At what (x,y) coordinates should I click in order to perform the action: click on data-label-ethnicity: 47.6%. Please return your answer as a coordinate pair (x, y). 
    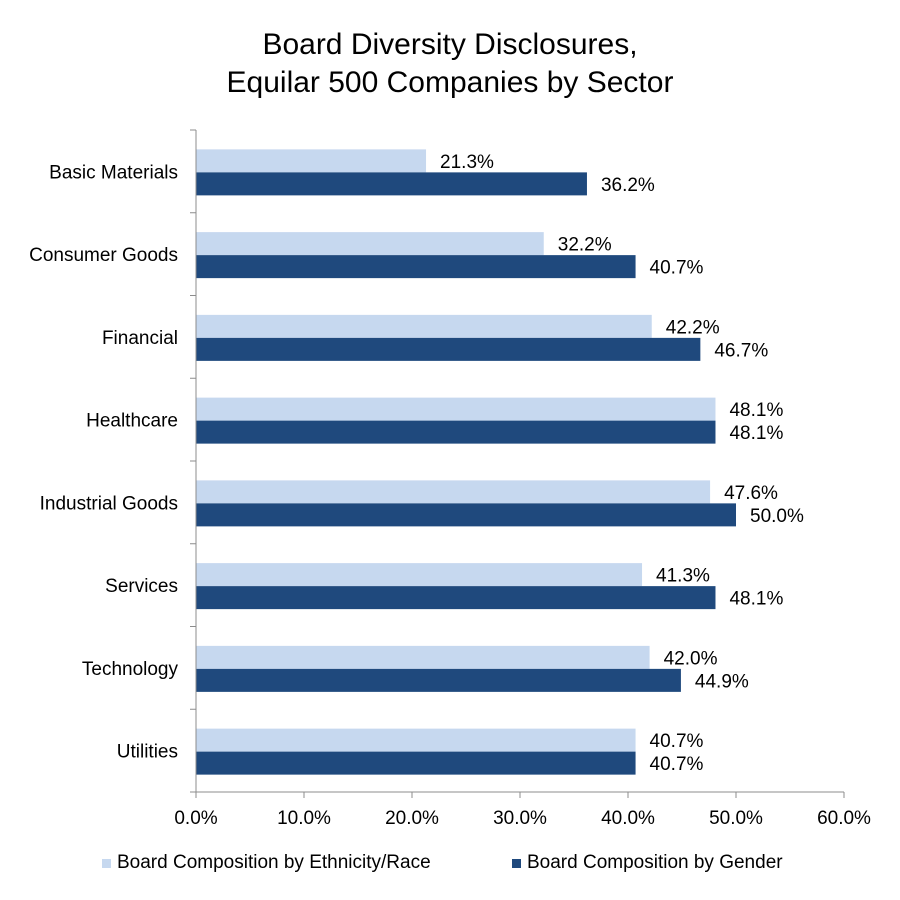
    Looking at the image, I should click on (751, 493).